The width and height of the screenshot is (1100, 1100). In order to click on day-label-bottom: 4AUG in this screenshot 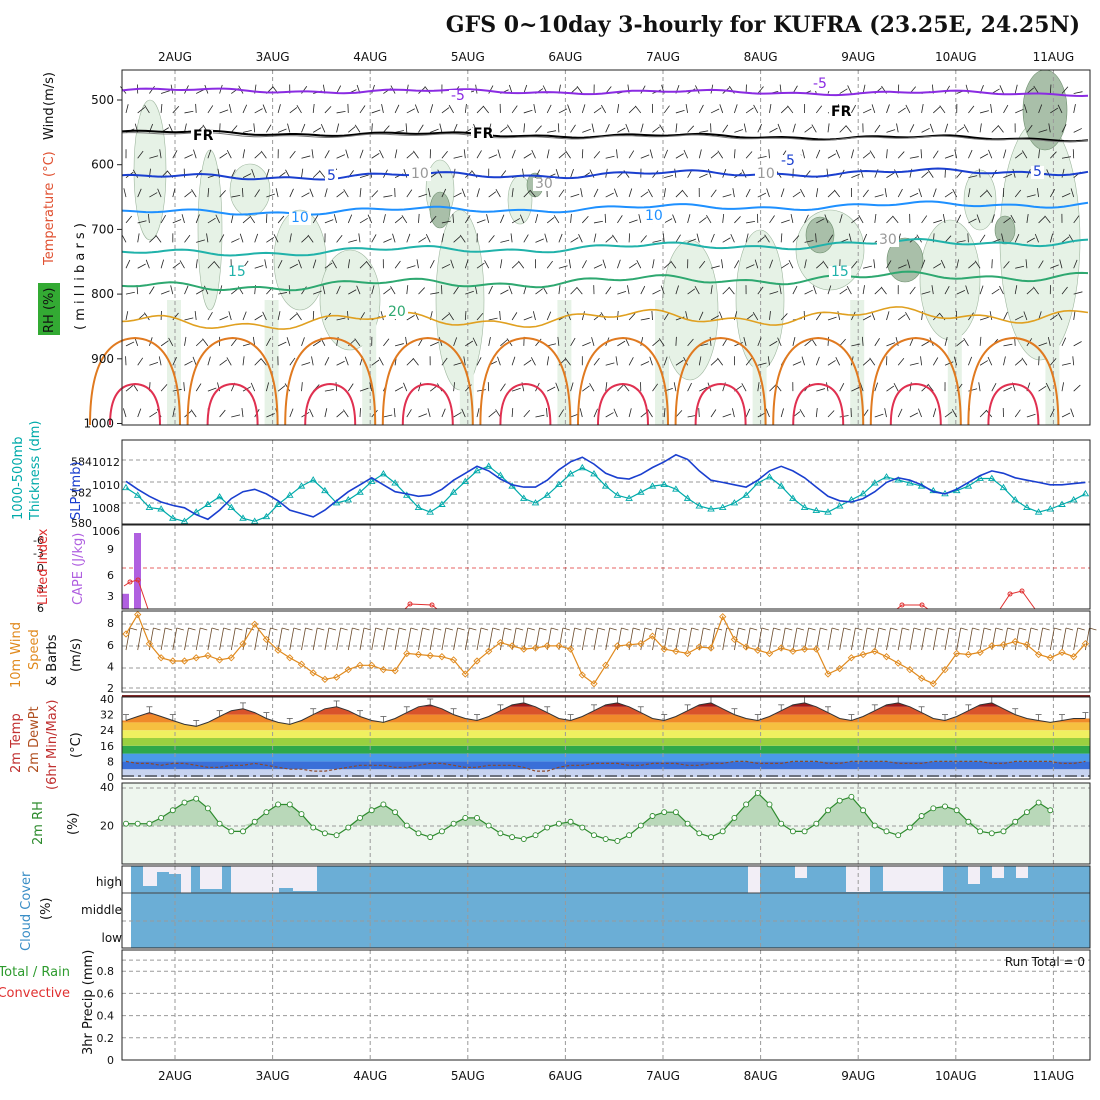, I will do `click(370, 1076)`.